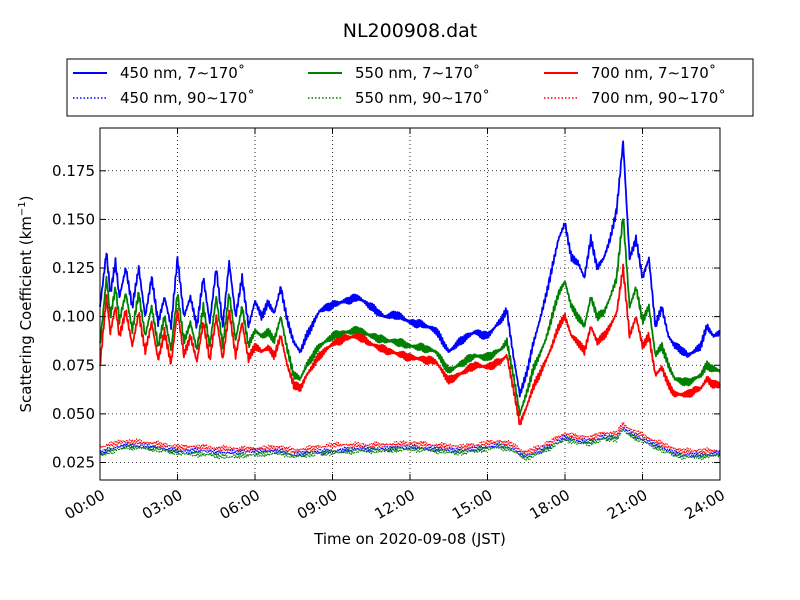 The width and height of the screenshot is (800, 600). I want to click on x-tick-label: 21:00, so click(627, 504).